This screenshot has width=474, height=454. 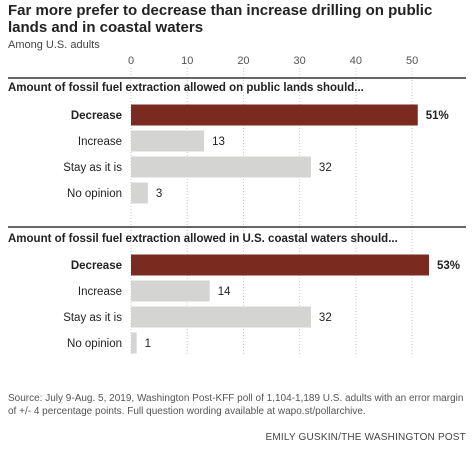 I want to click on x-tick-label: 0, so click(x=131, y=61).